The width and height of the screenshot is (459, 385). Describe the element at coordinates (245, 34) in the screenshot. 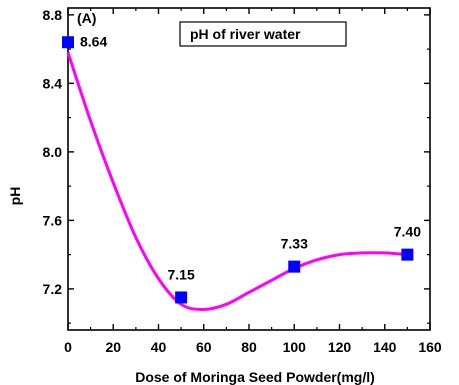

I see `legend-text: pH of river water` at that location.